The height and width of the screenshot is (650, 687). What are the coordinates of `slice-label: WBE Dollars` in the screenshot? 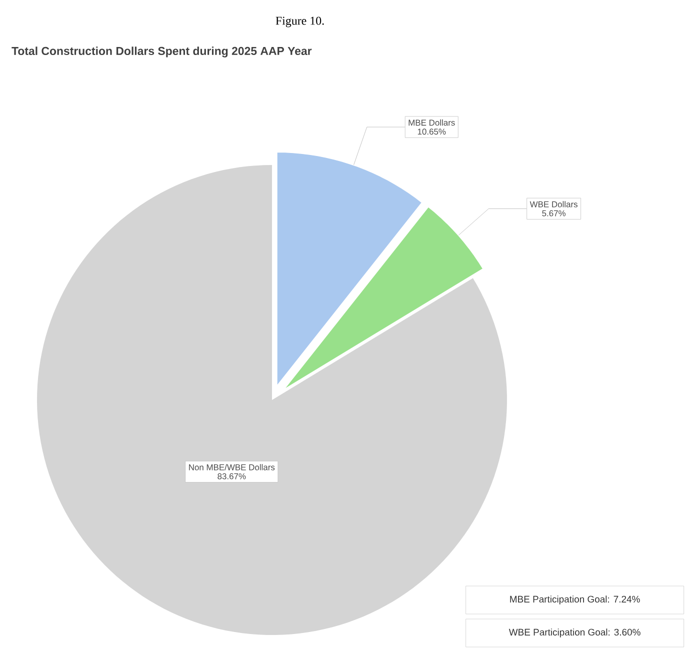 It's located at (554, 204).